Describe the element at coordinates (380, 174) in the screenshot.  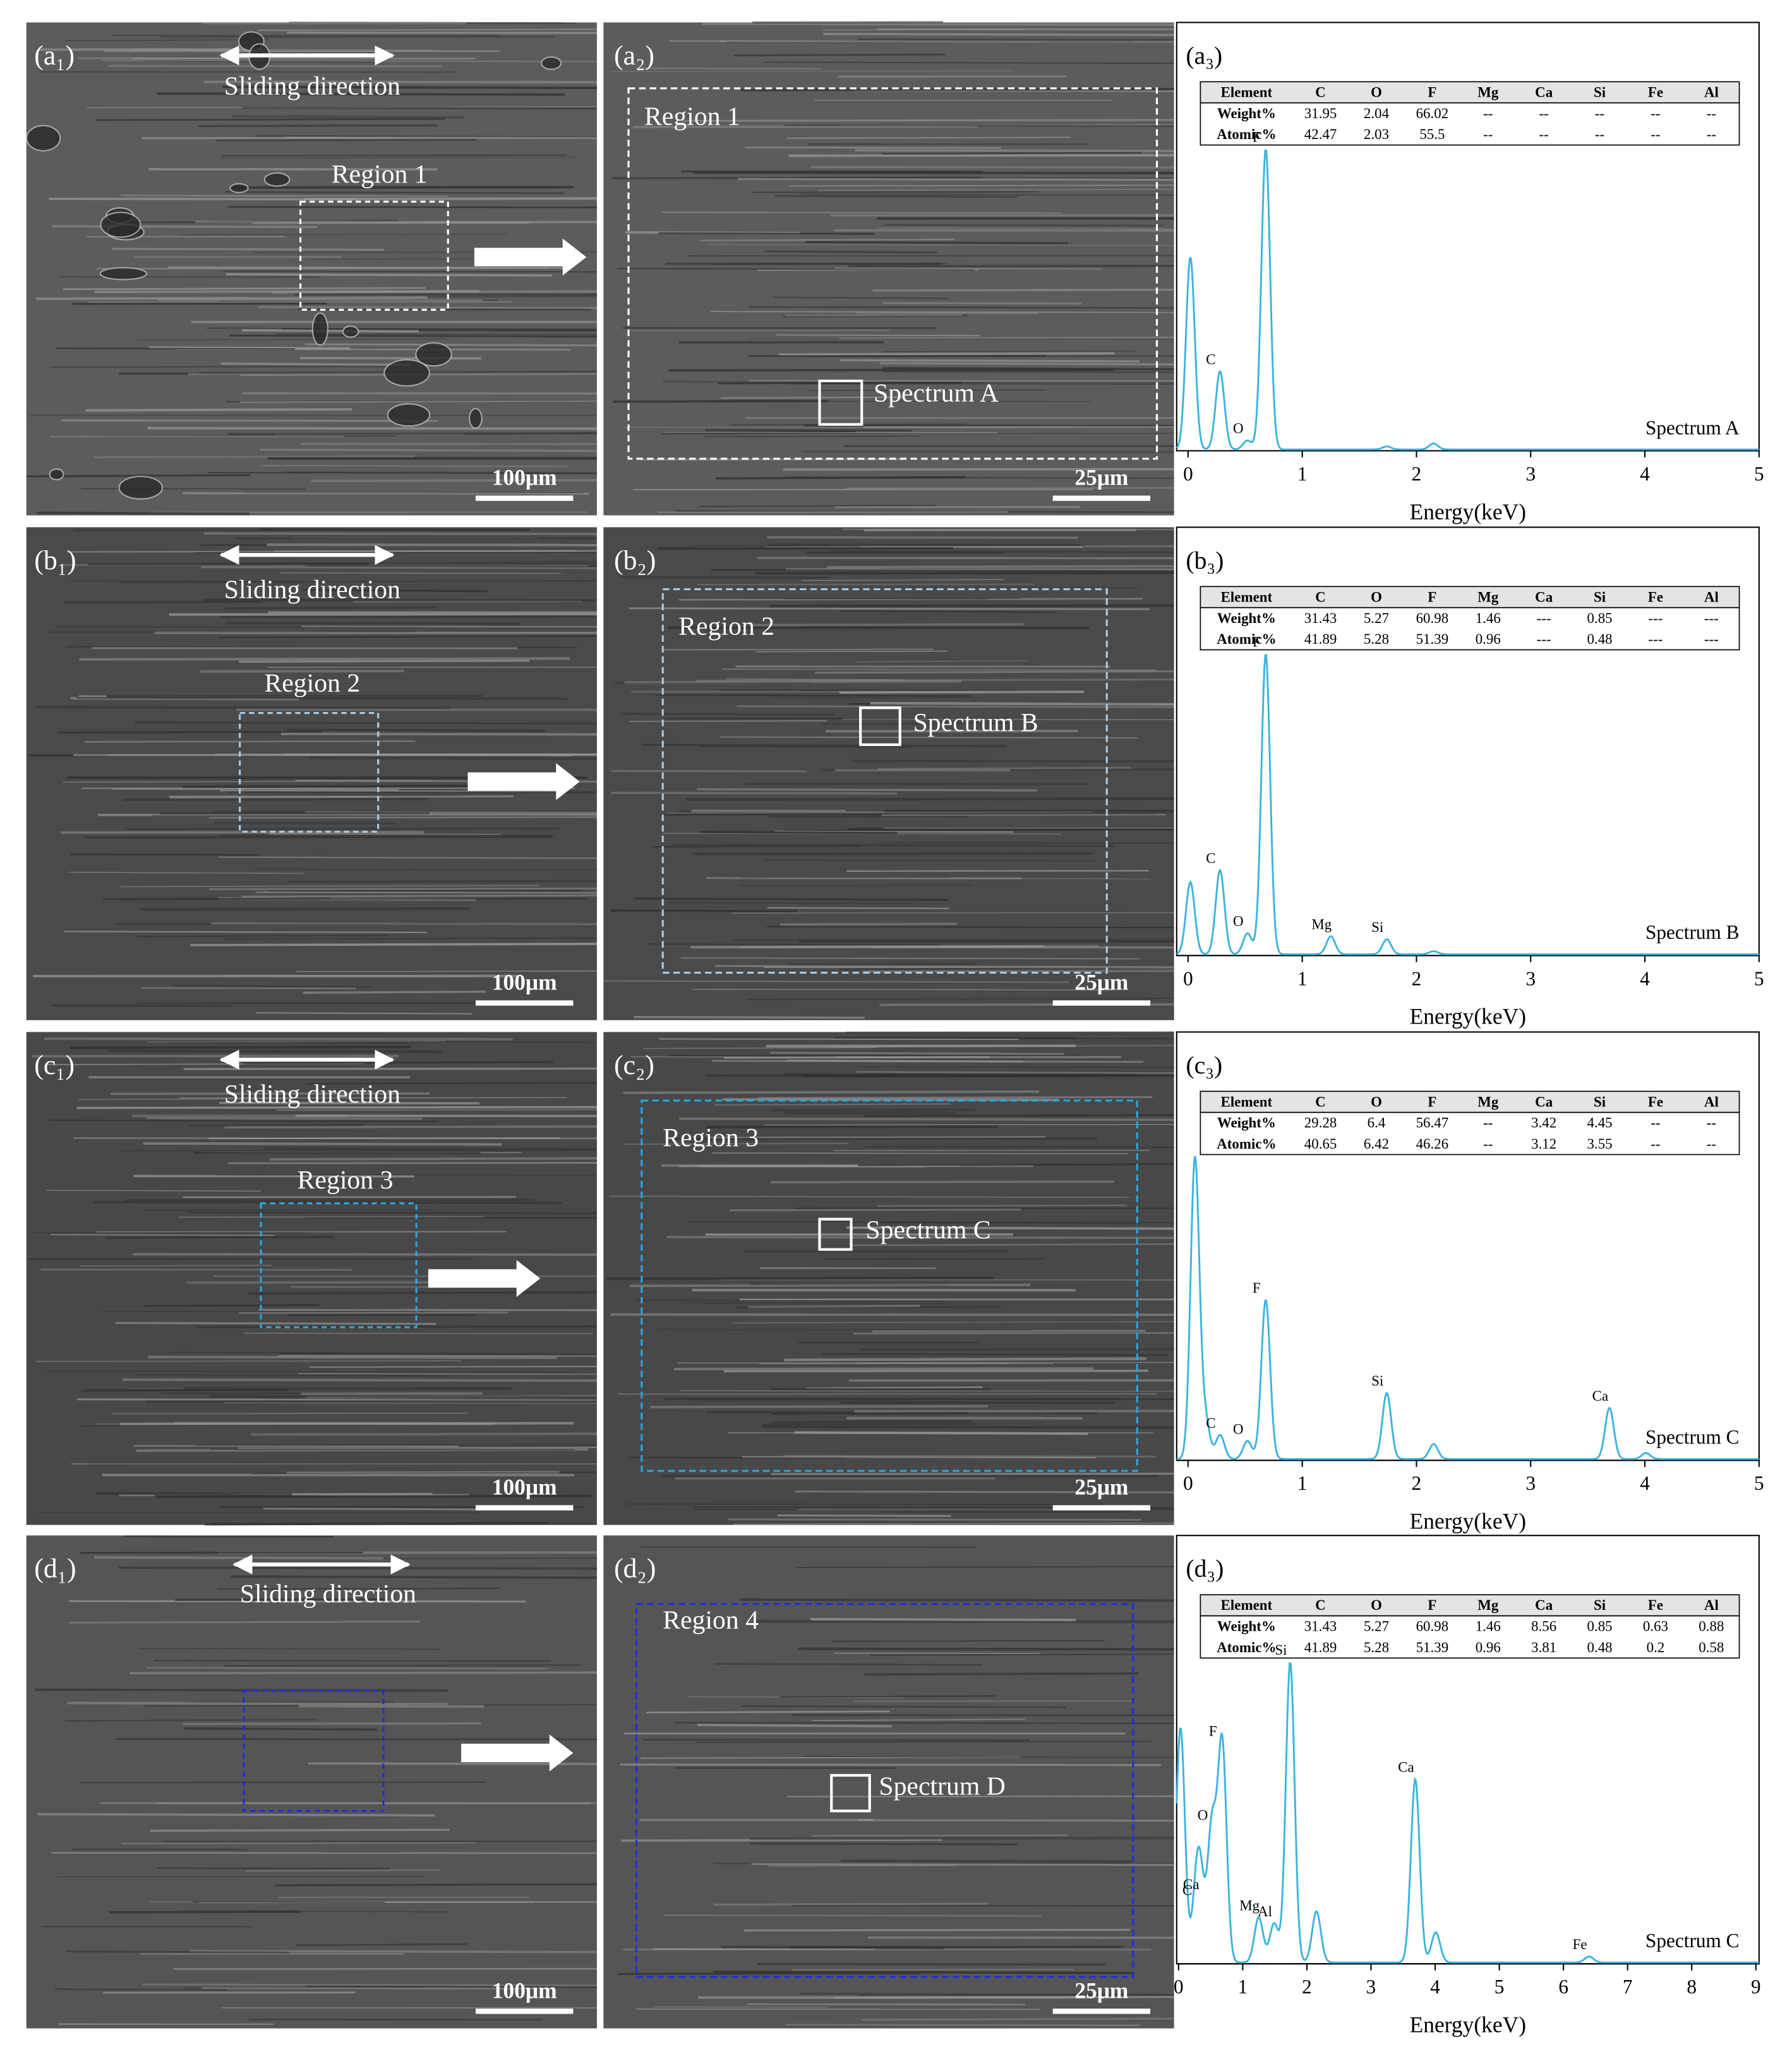
I see `region-label: Region 1` at that location.